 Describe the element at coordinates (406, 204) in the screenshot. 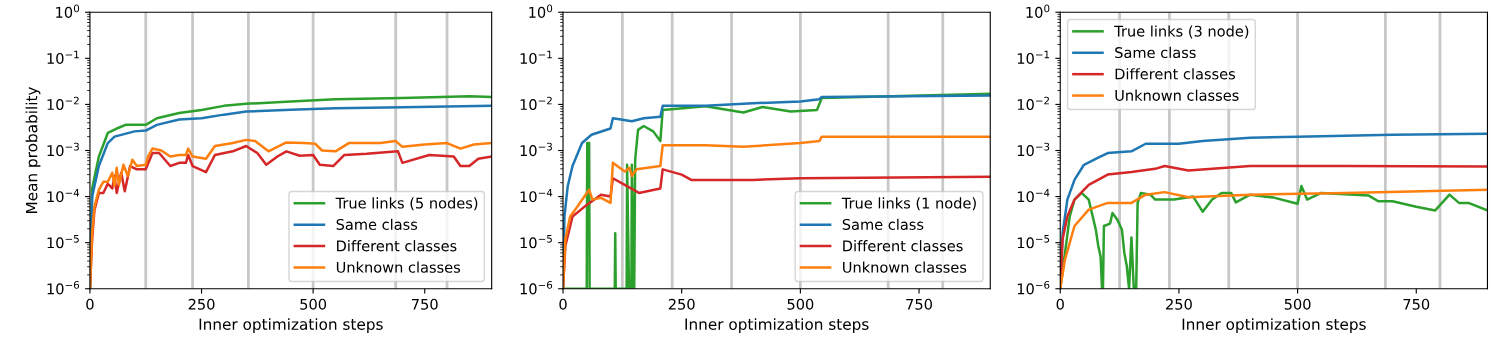

I see `legend-label: True links (5 nodes)` at that location.